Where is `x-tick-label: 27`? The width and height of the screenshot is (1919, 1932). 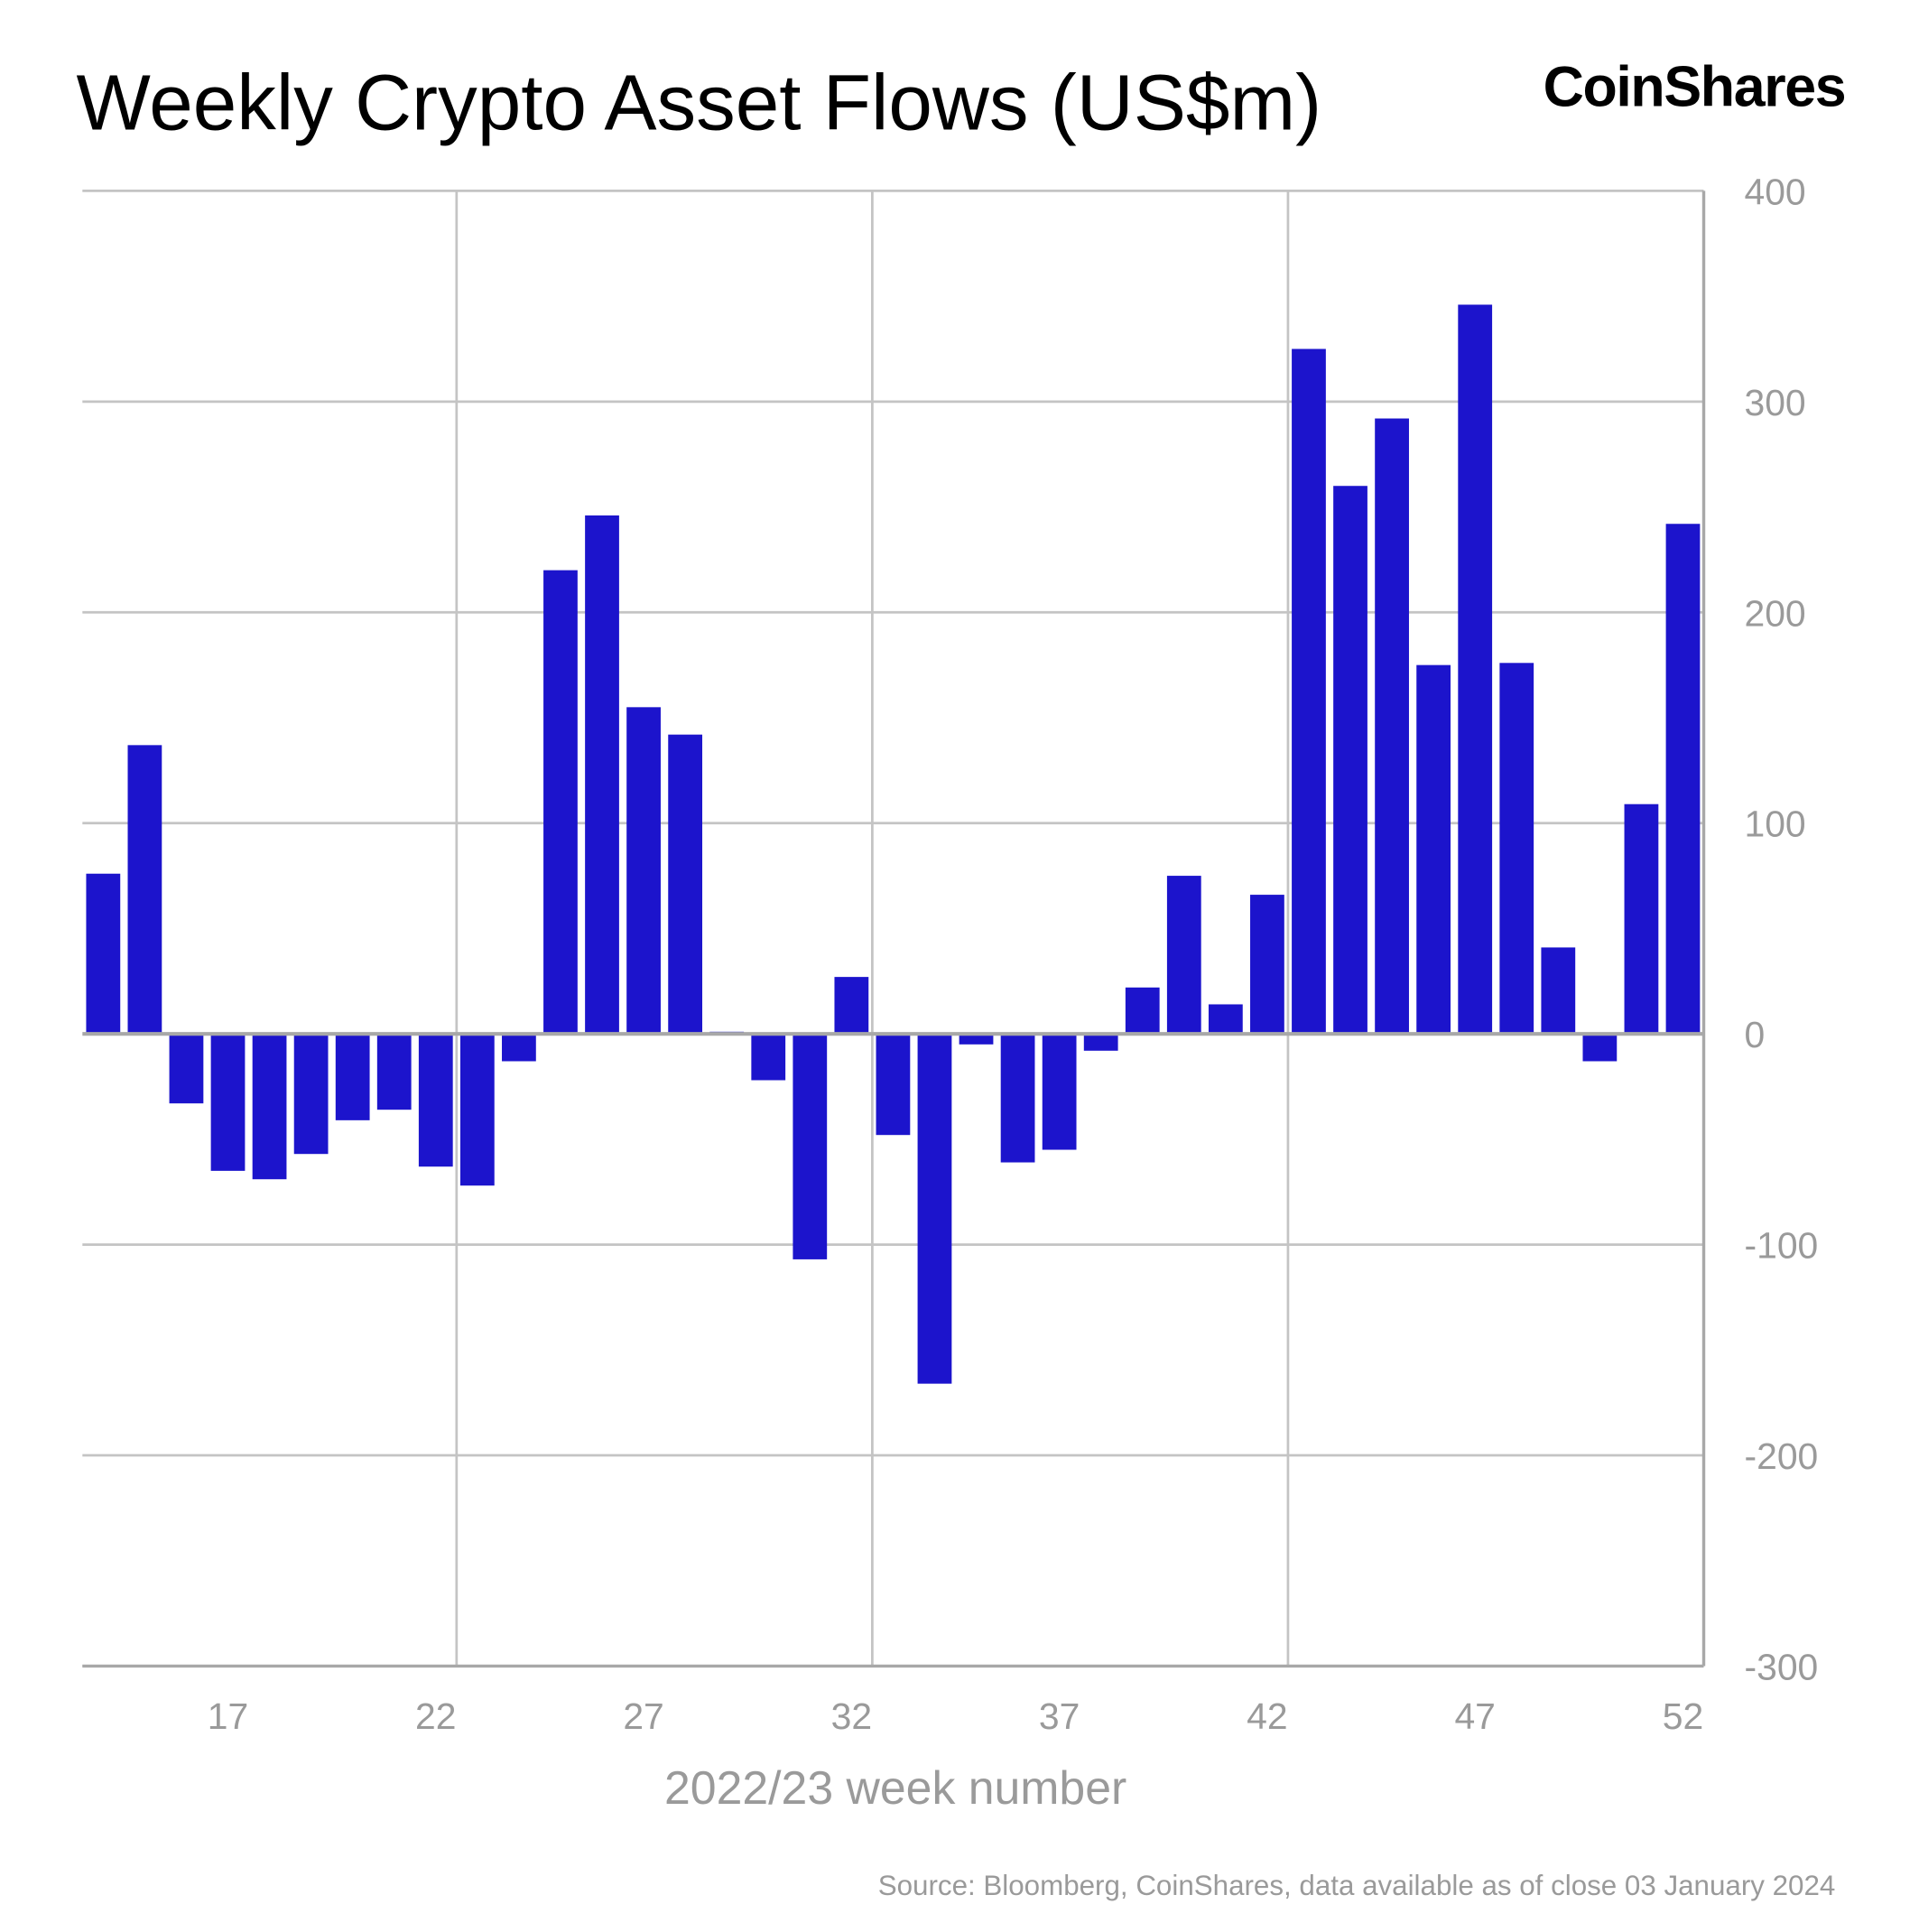
x-tick-label: 27 is located at coordinates (643, 1716).